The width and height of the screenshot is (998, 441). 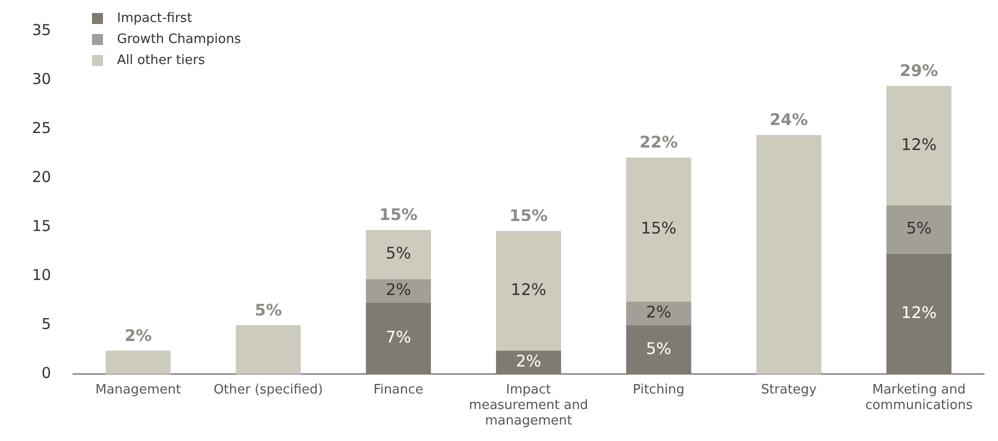 I want to click on legend-label: All other tiers, so click(x=161, y=60).